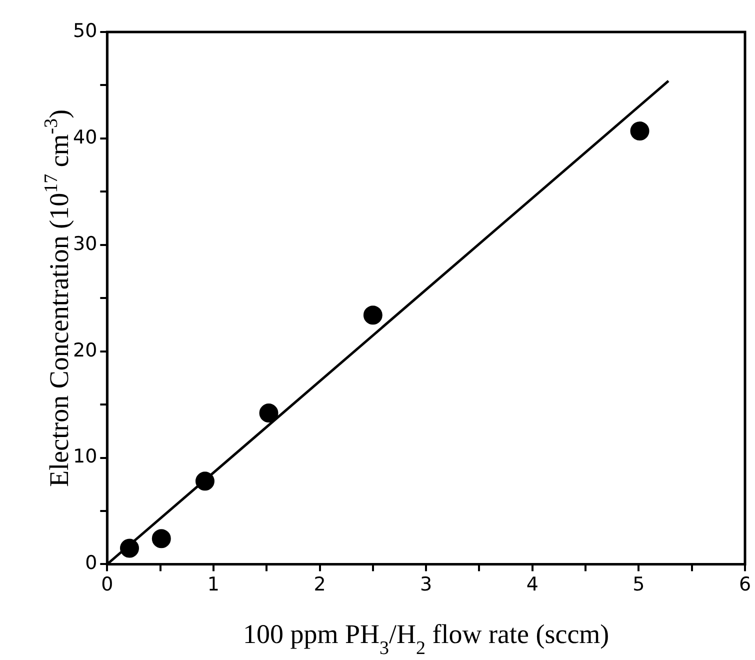 The width and height of the screenshot is (755, 660). Describe the element at coordinates (85, 137) in the screenshot. I see `y-tick-label: 40` at that location.